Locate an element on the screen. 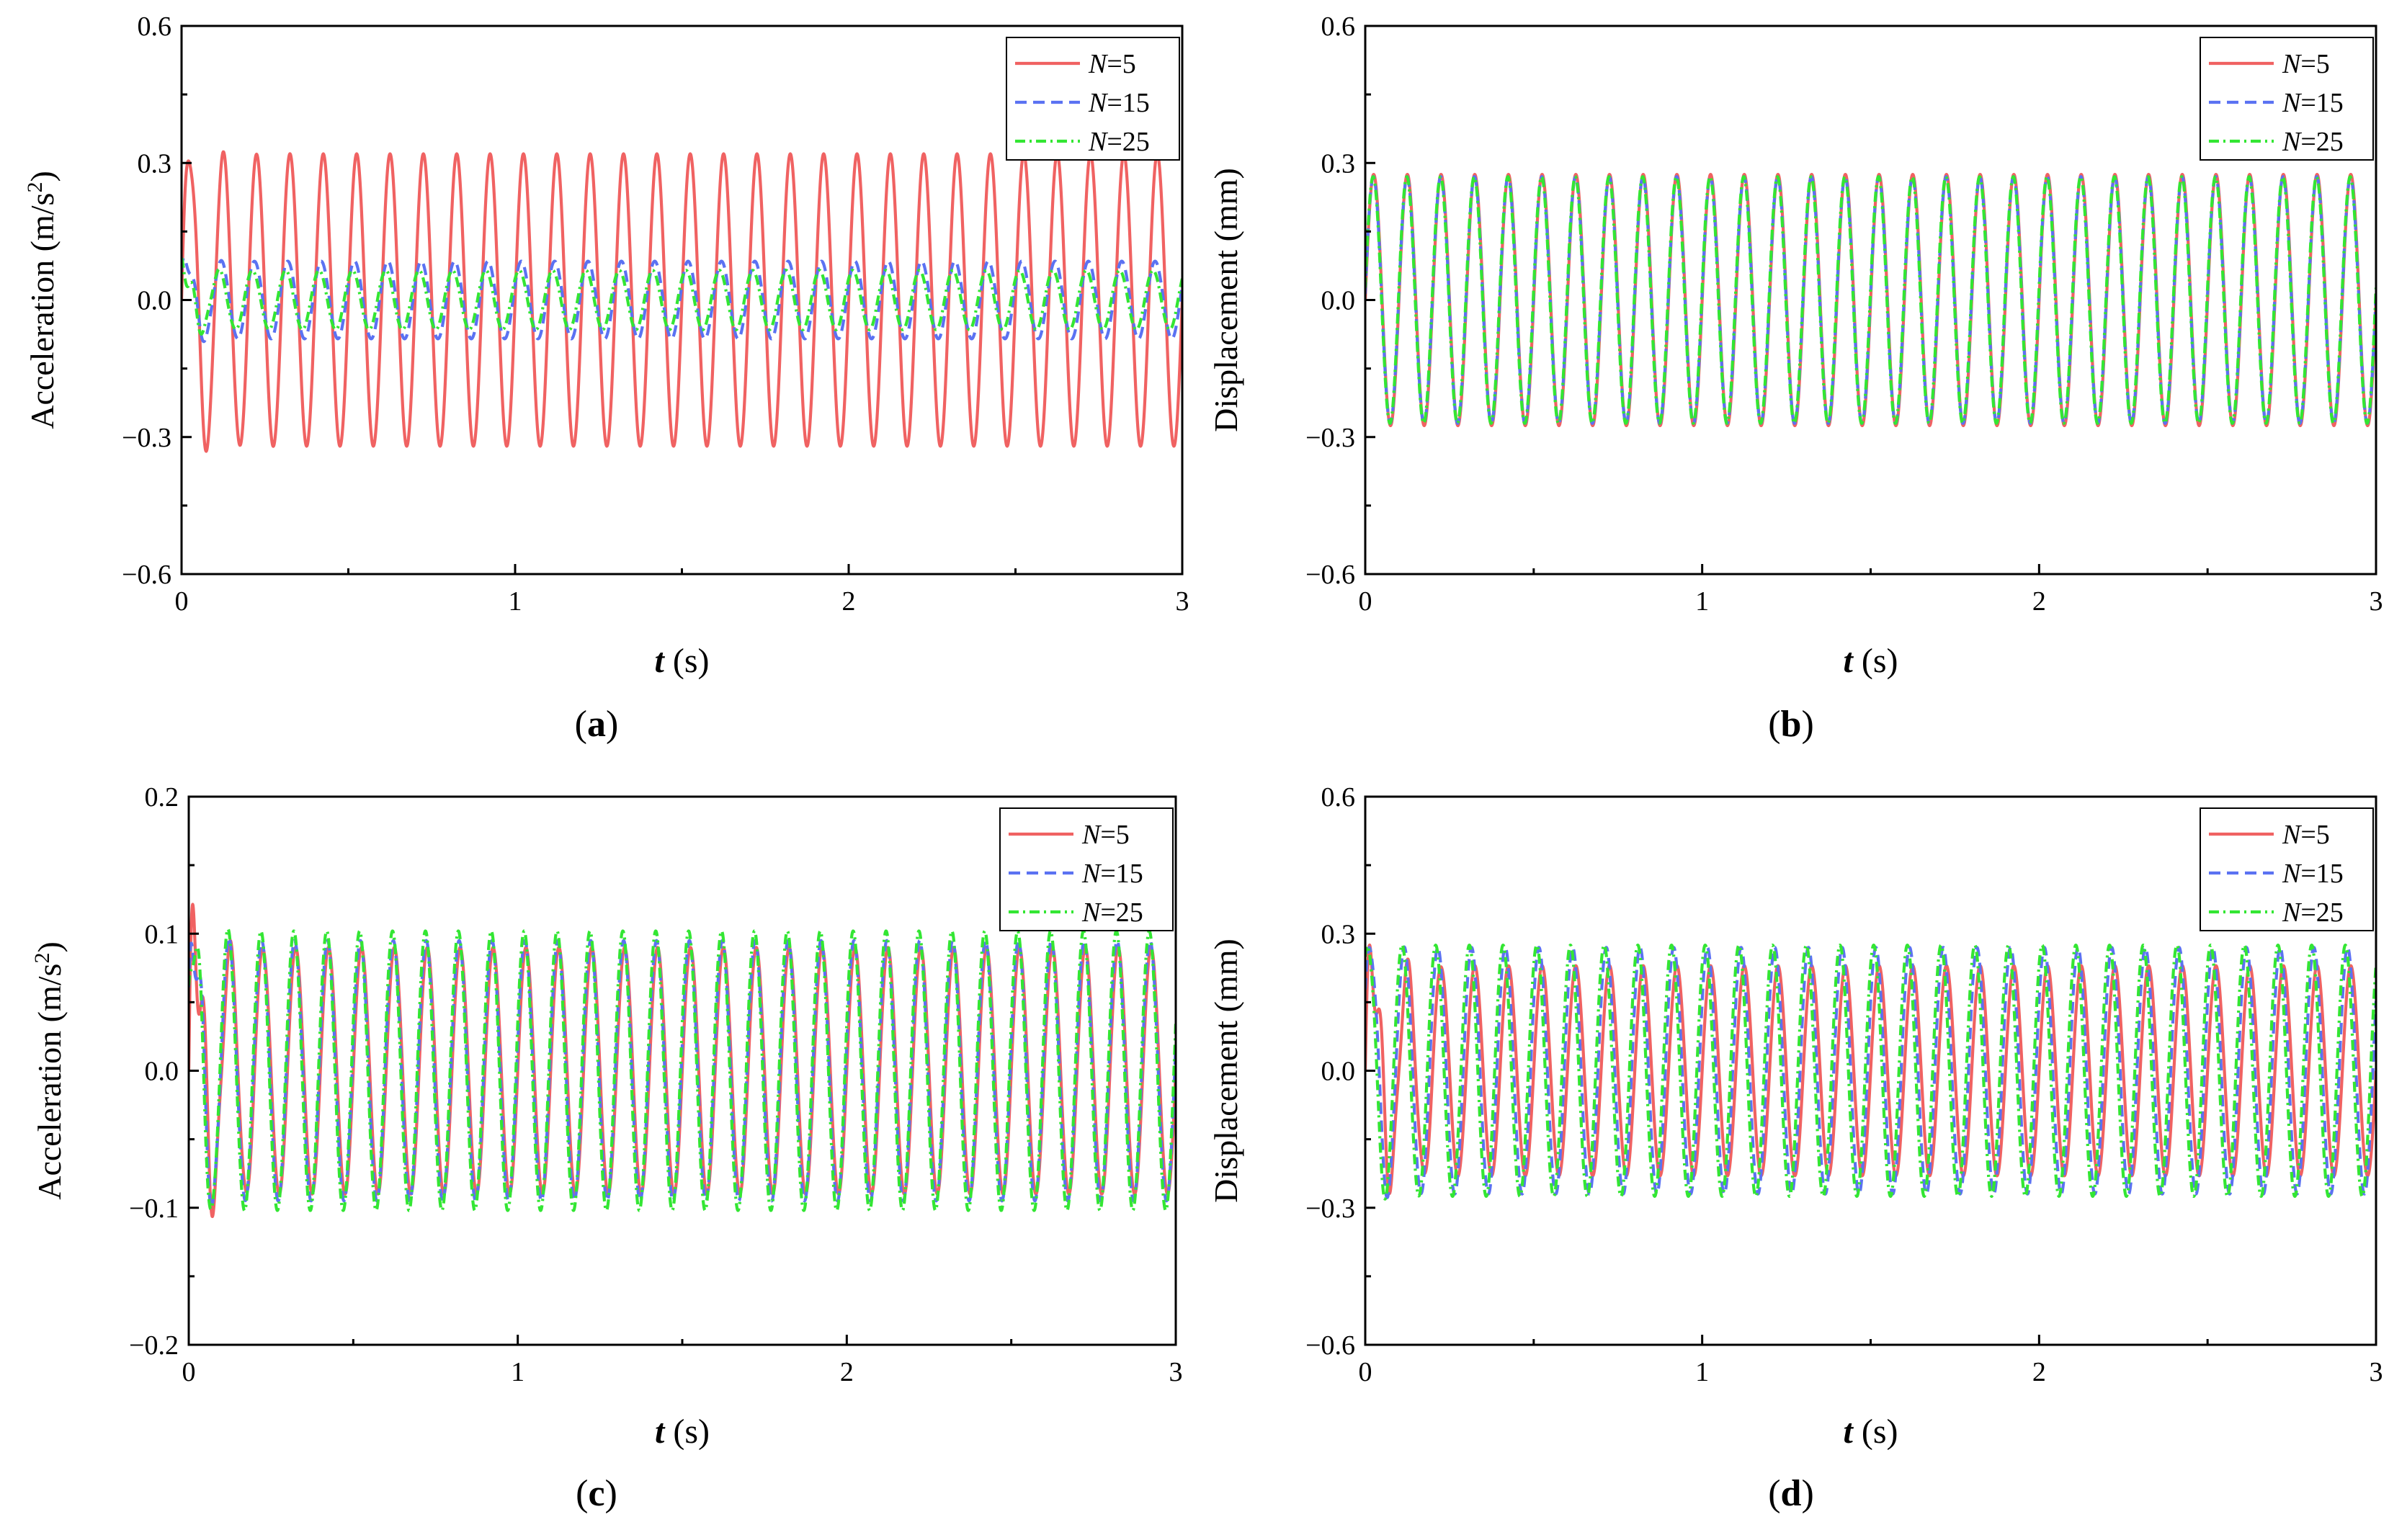 Image resolution: width=2389 pixels, height=1540 pixels. y-tick-label: −0.2 is located at coordinates (154, 1345).